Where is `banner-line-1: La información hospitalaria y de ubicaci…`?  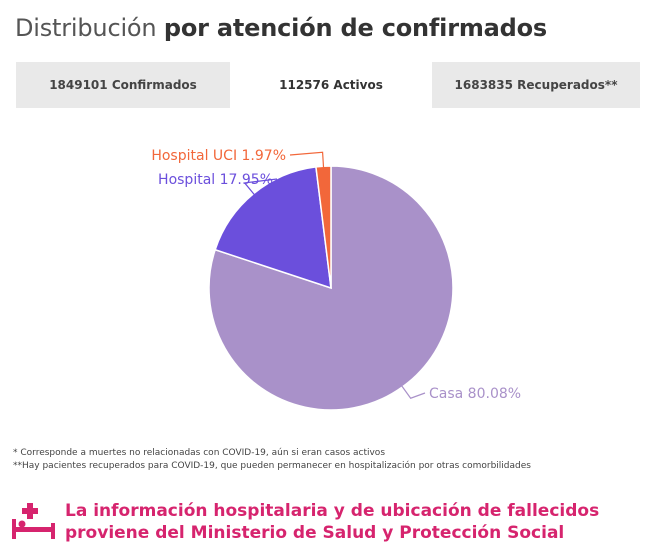
banner-line-1: La información hospitalaria y de ubicaci… is located at coordinates (332, 511).